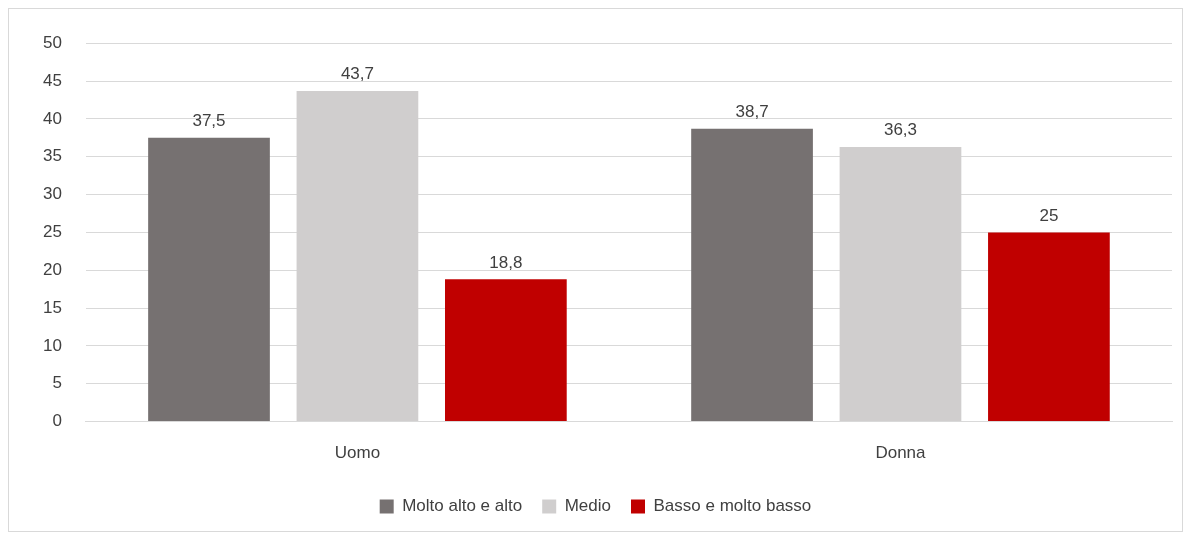  Describe the element at coordinates (57, 421) in the screenshot. I see `y-tick-label: 0` at that location.